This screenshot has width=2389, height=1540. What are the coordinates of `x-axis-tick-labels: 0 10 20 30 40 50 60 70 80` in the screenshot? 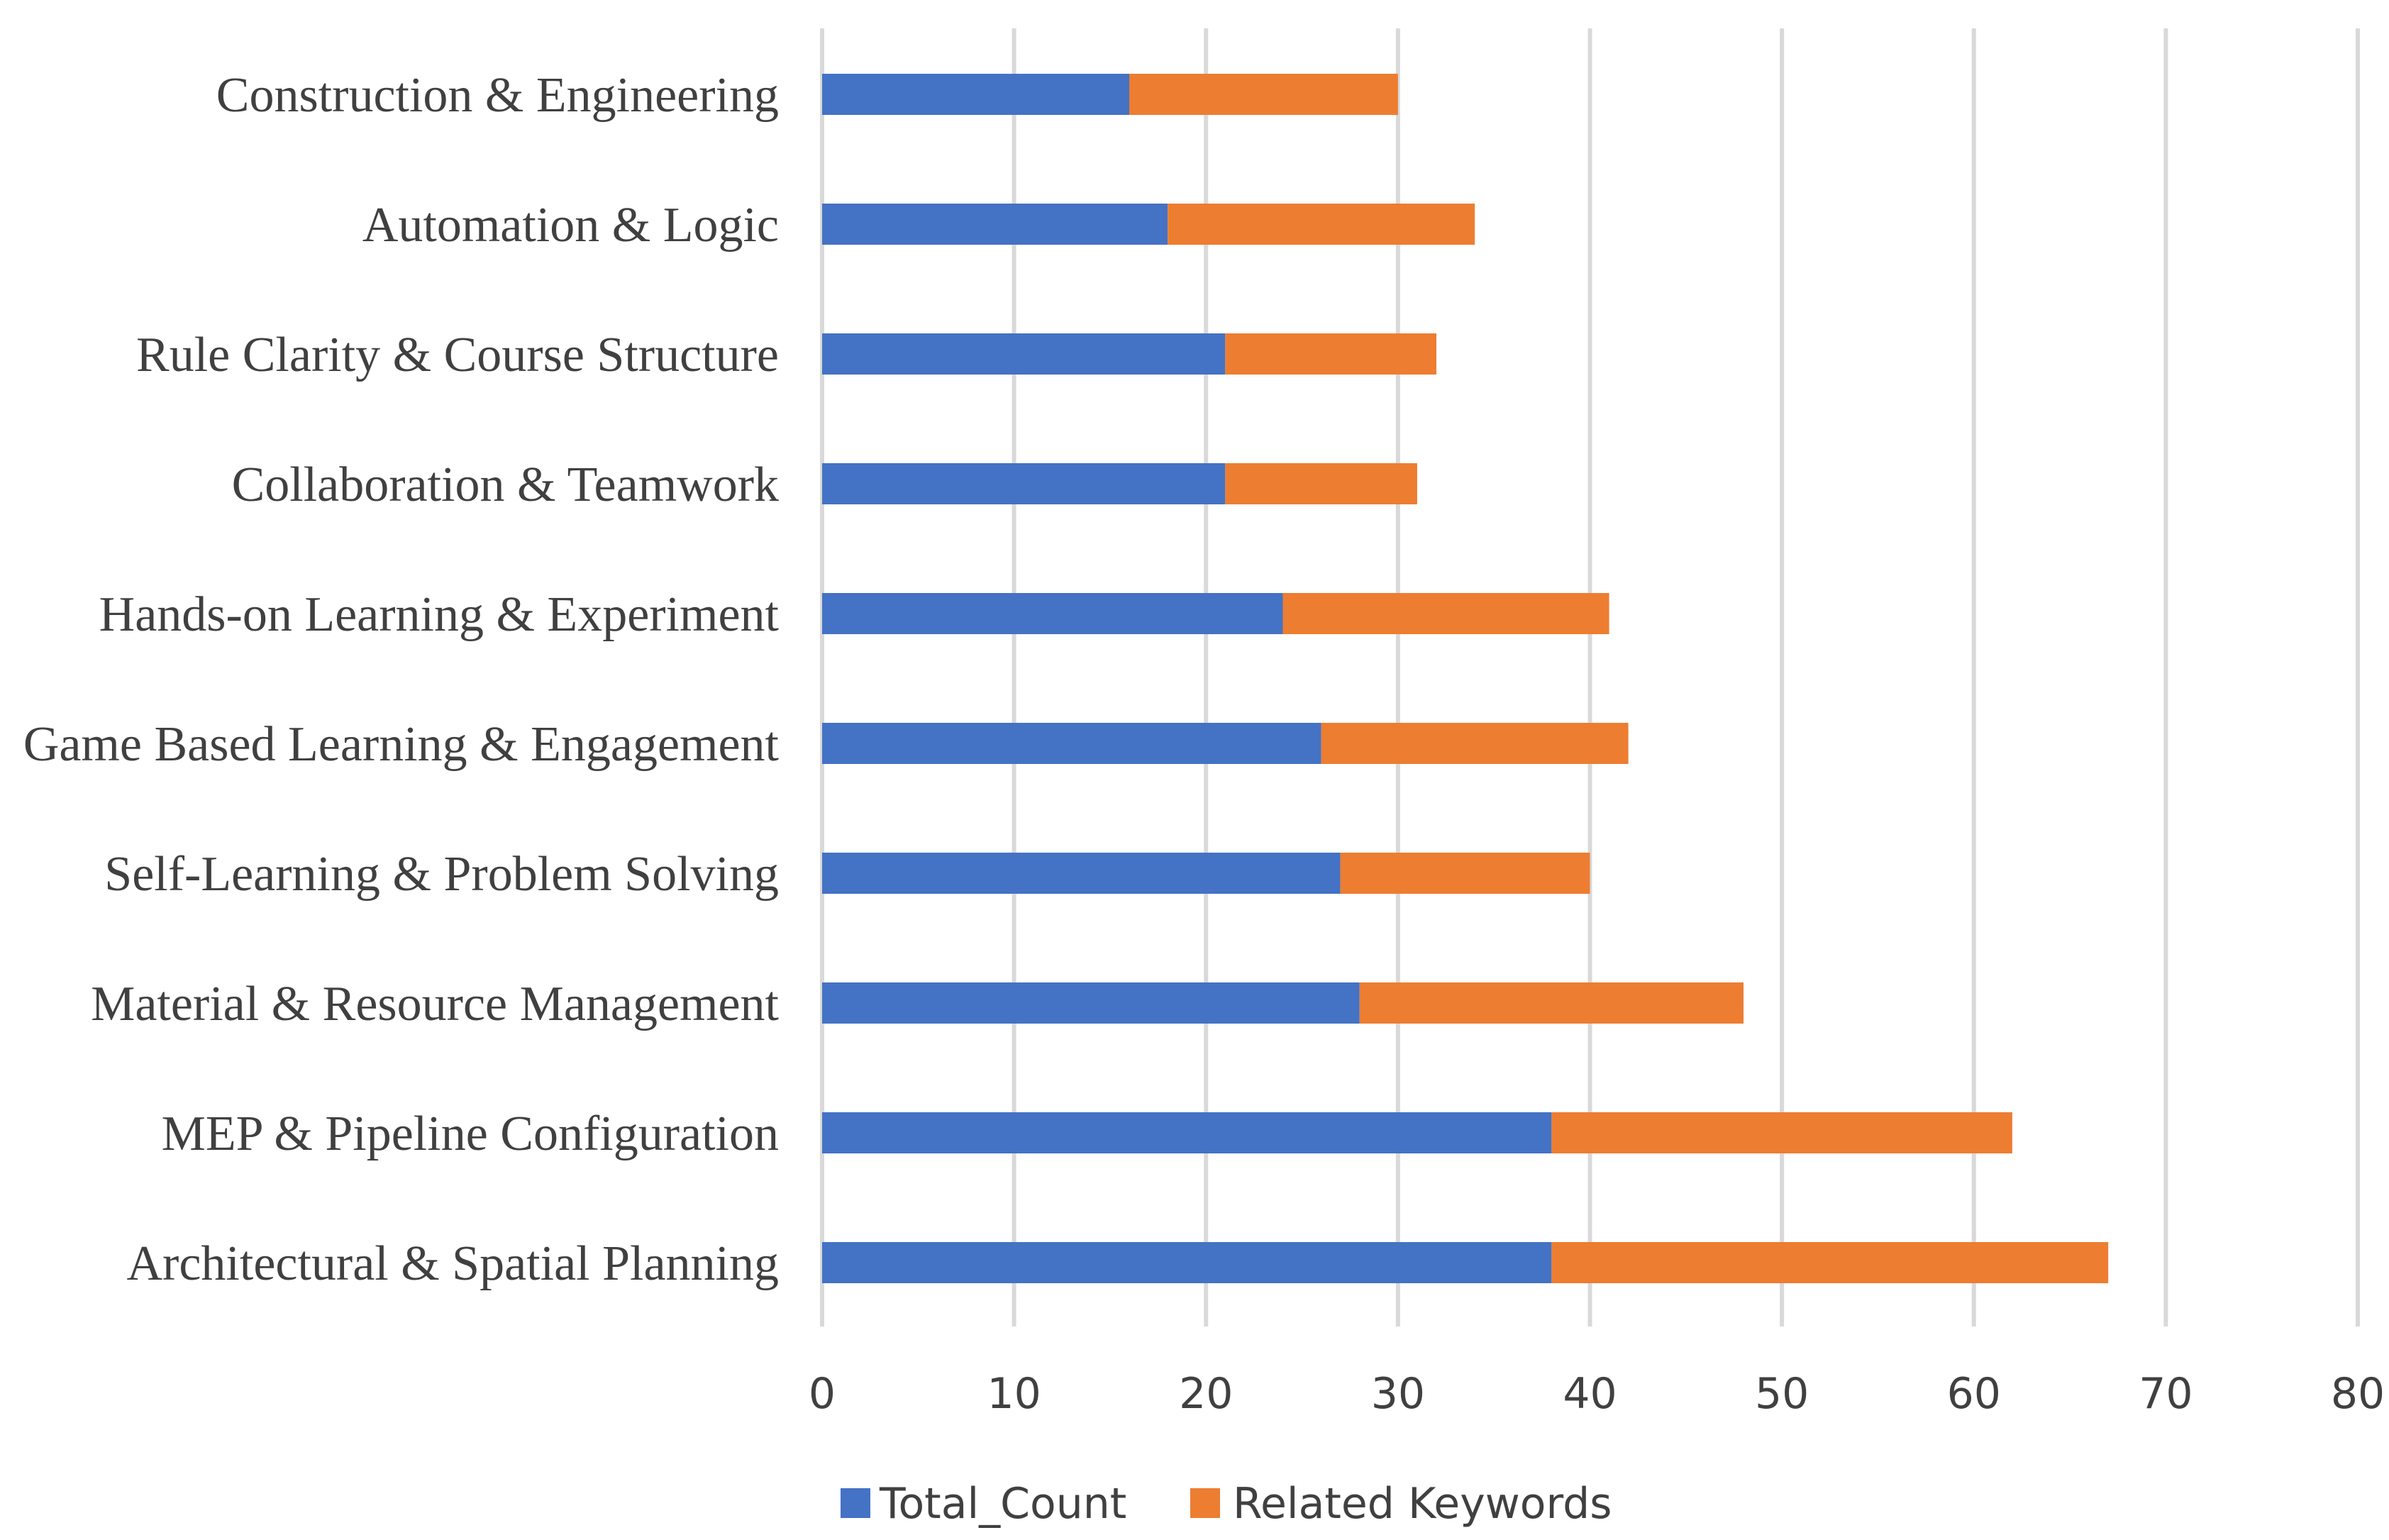 It's located at (1597, 1394).